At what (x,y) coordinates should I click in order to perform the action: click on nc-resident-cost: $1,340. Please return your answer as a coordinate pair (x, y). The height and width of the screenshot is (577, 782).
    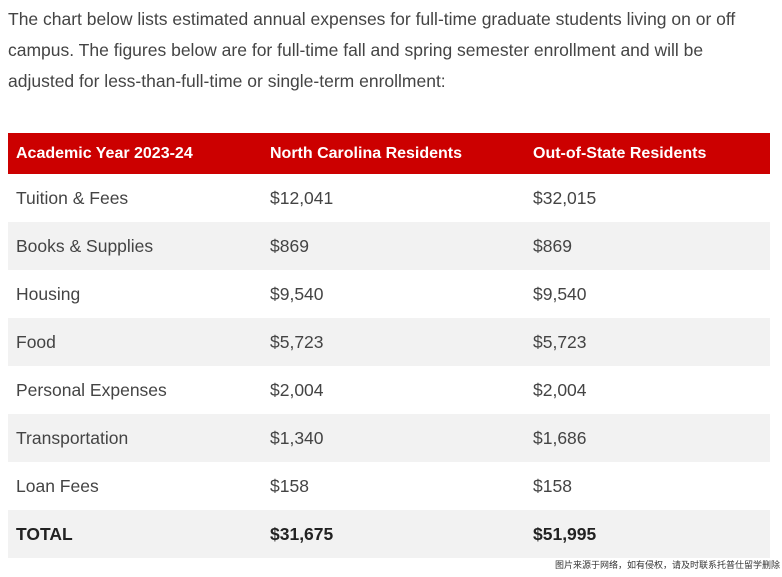
    Looking at the image, I should click on (393, 438).